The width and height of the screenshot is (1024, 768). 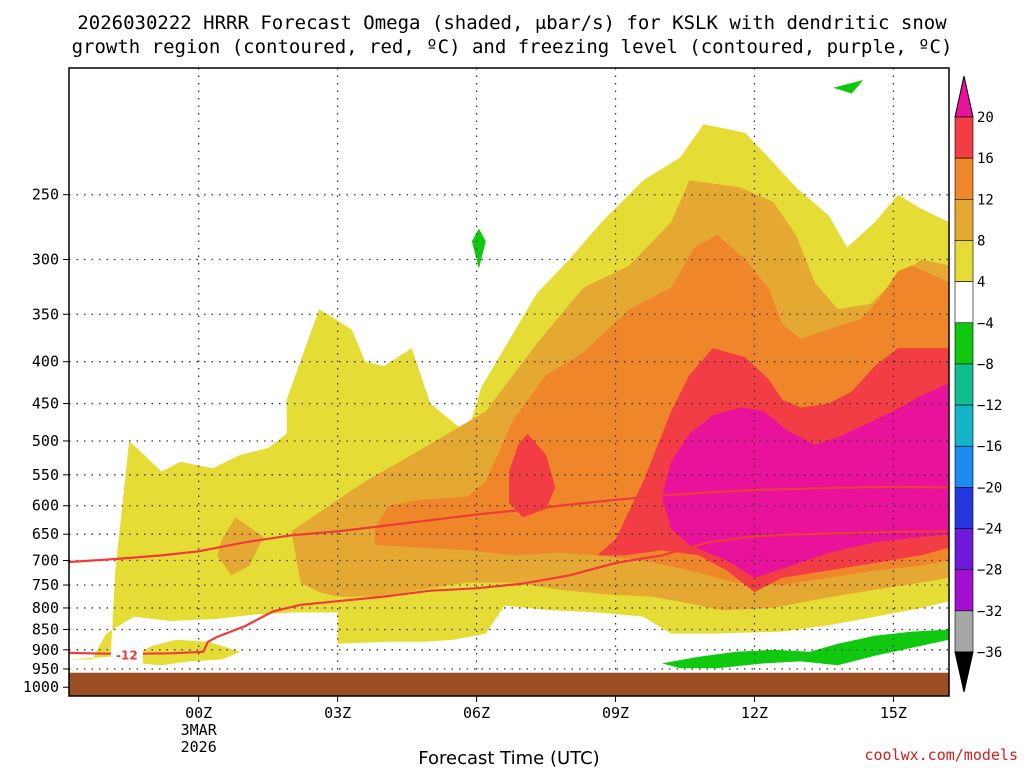 I want to click on colorbar-bottom-arrow, so click(x=964, y=672).